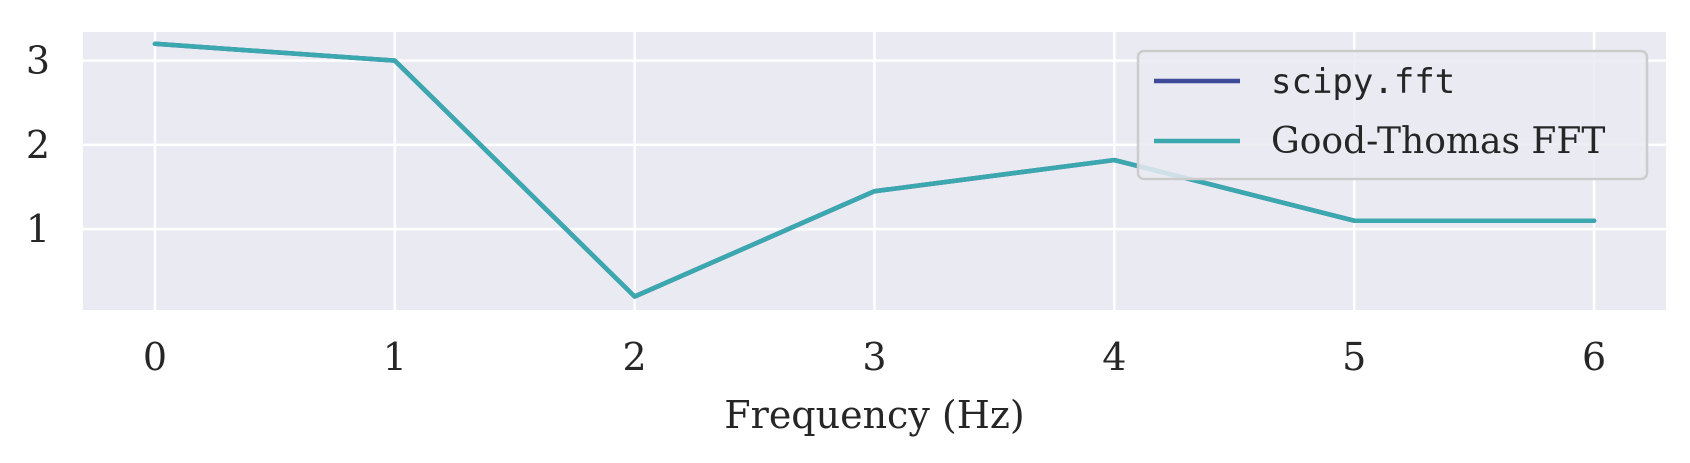 The image size is (1690, 463). Describe the element at coordinates (874, 415) in the screenshot. I see `x-axis-label: Frequency (Hz)` at that location.